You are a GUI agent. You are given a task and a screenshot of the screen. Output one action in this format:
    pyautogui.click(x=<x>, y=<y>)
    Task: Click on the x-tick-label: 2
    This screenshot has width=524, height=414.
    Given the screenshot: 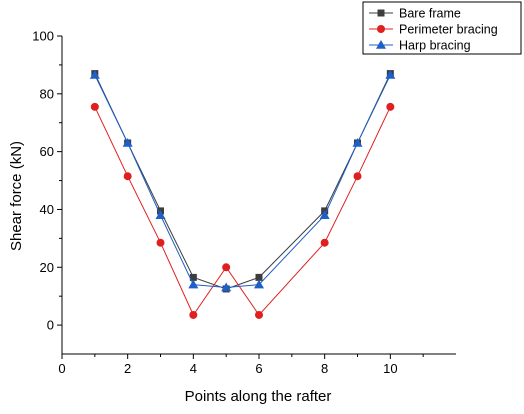 What is the action you would take?
    pyautogui.click(x=127, y=368)
    